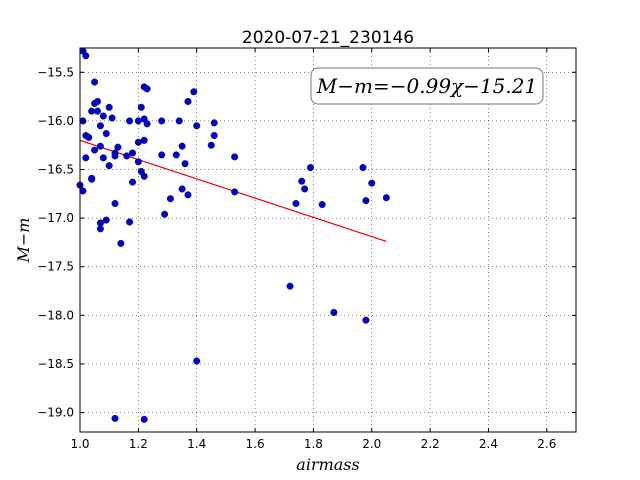 This screenshot has width=640, height=480. What do you see at coordinates (55, 72) in the screenshot?
I see `y-tick-label: −15.5` at bounding box center [55, 72].